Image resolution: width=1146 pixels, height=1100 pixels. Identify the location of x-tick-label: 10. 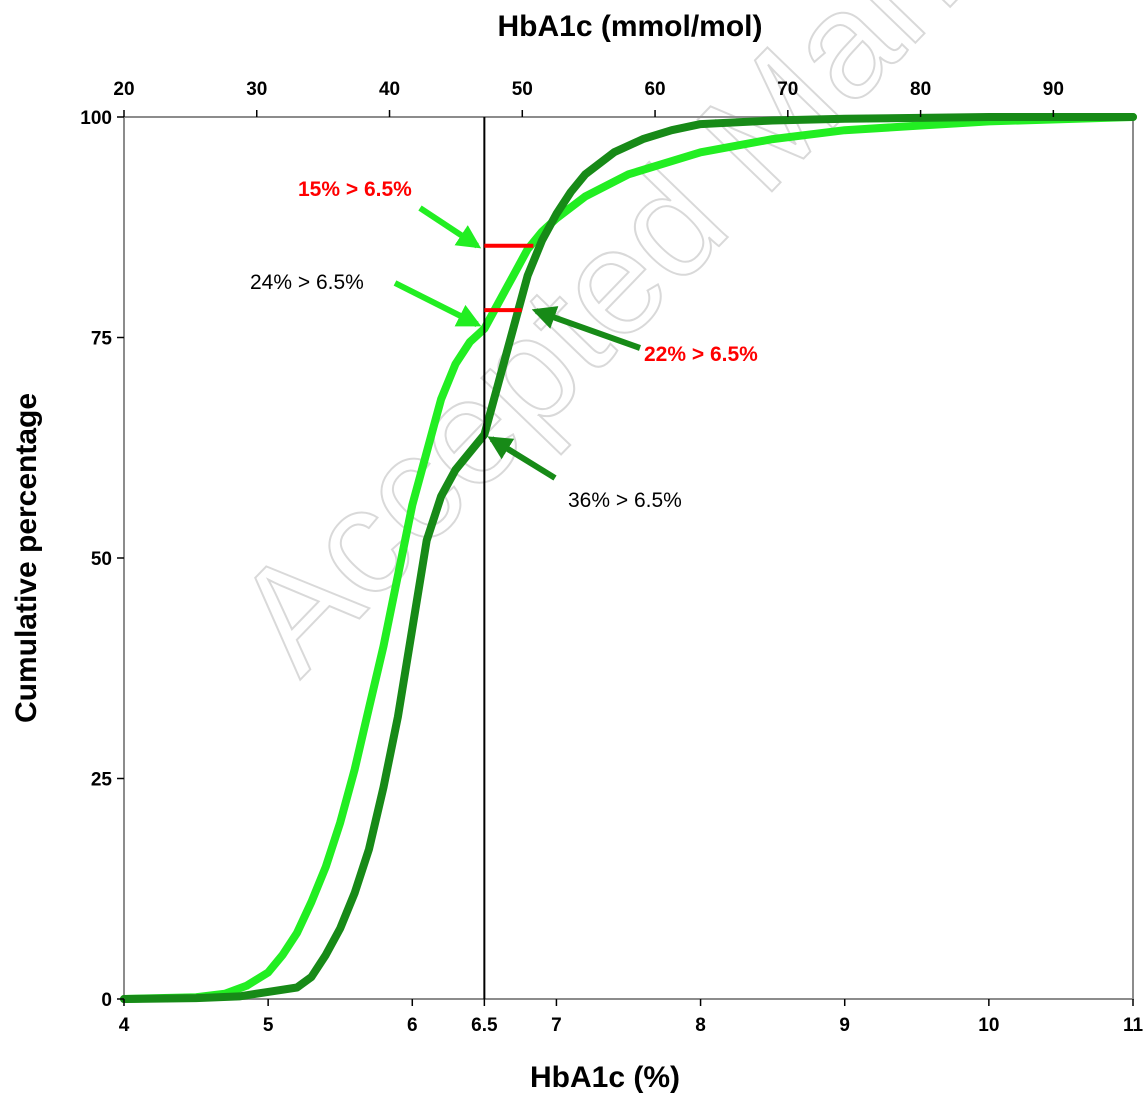
(988, 1025).